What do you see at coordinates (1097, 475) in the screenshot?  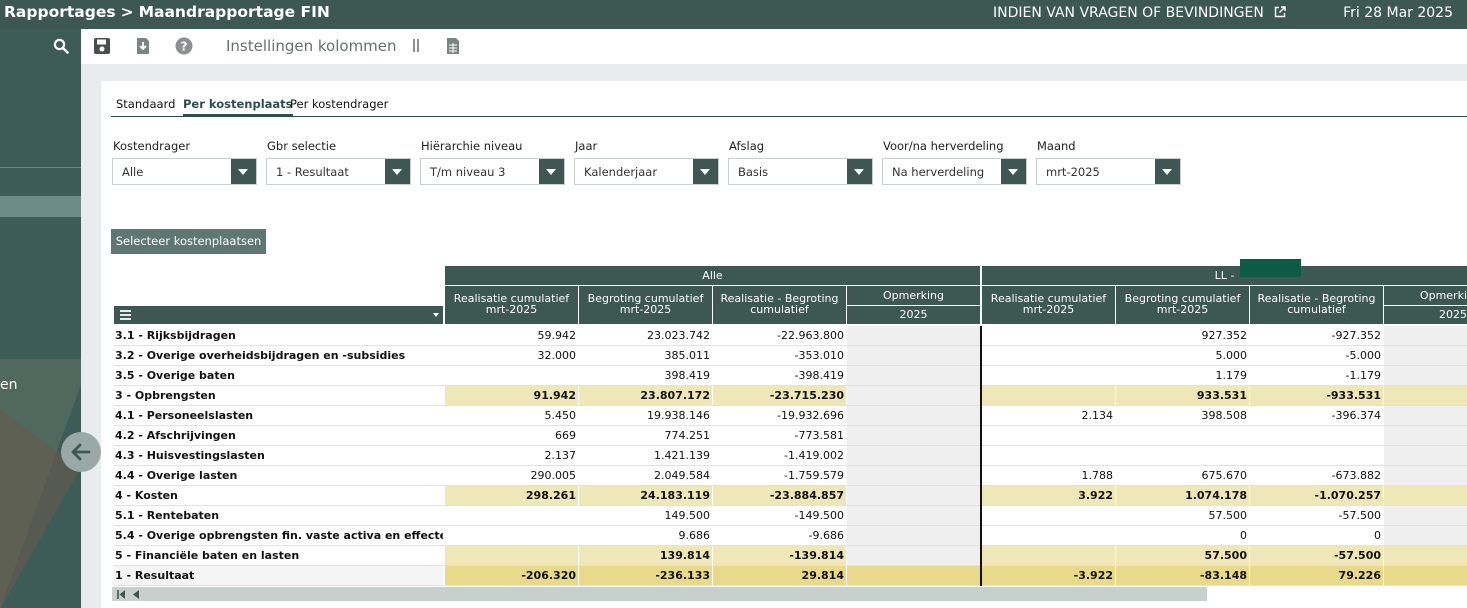 I see `cell-ll: 1.788` at bounding box center [1097, 475].